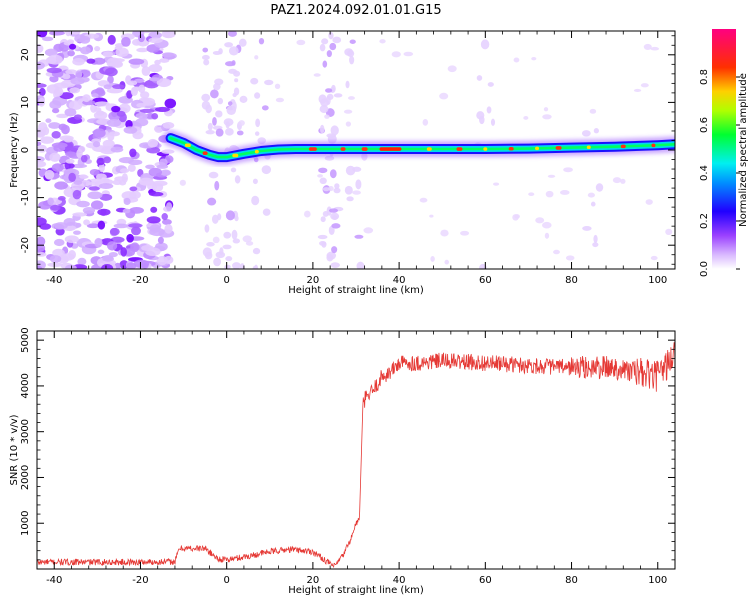 The height and width of the screenshot is (600, 750). I want to click on x-tick-label: 100, so click(657, 280).